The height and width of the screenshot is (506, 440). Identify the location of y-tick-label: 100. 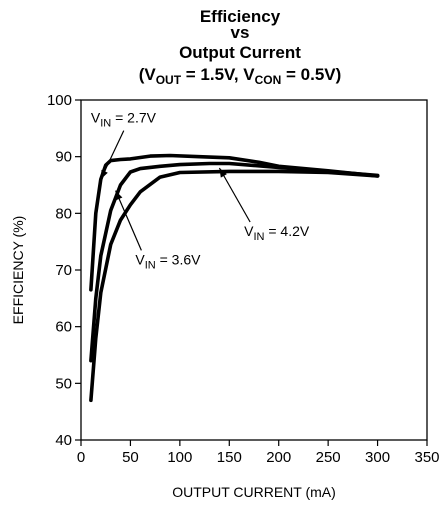
(59, 100).